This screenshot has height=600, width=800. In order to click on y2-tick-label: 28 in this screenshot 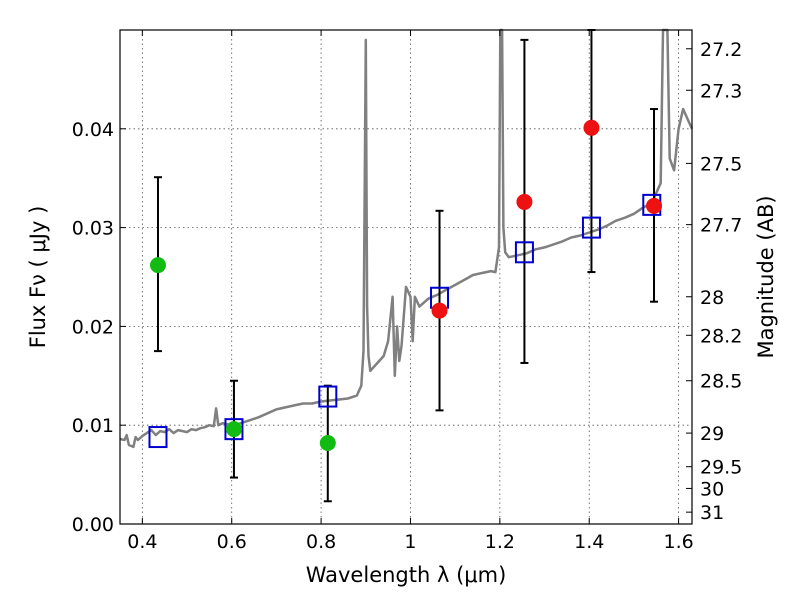, I will do `click(712, 298)`.